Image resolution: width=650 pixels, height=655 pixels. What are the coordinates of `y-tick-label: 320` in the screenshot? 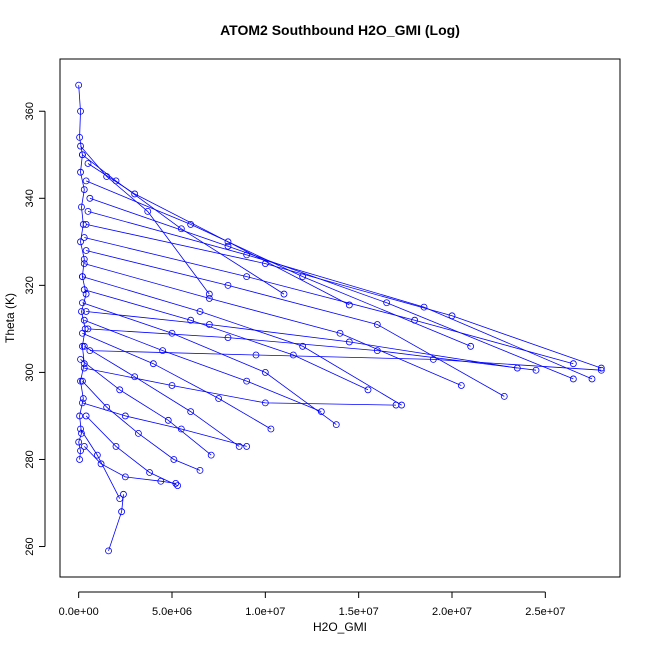 It's located at (30, 285).